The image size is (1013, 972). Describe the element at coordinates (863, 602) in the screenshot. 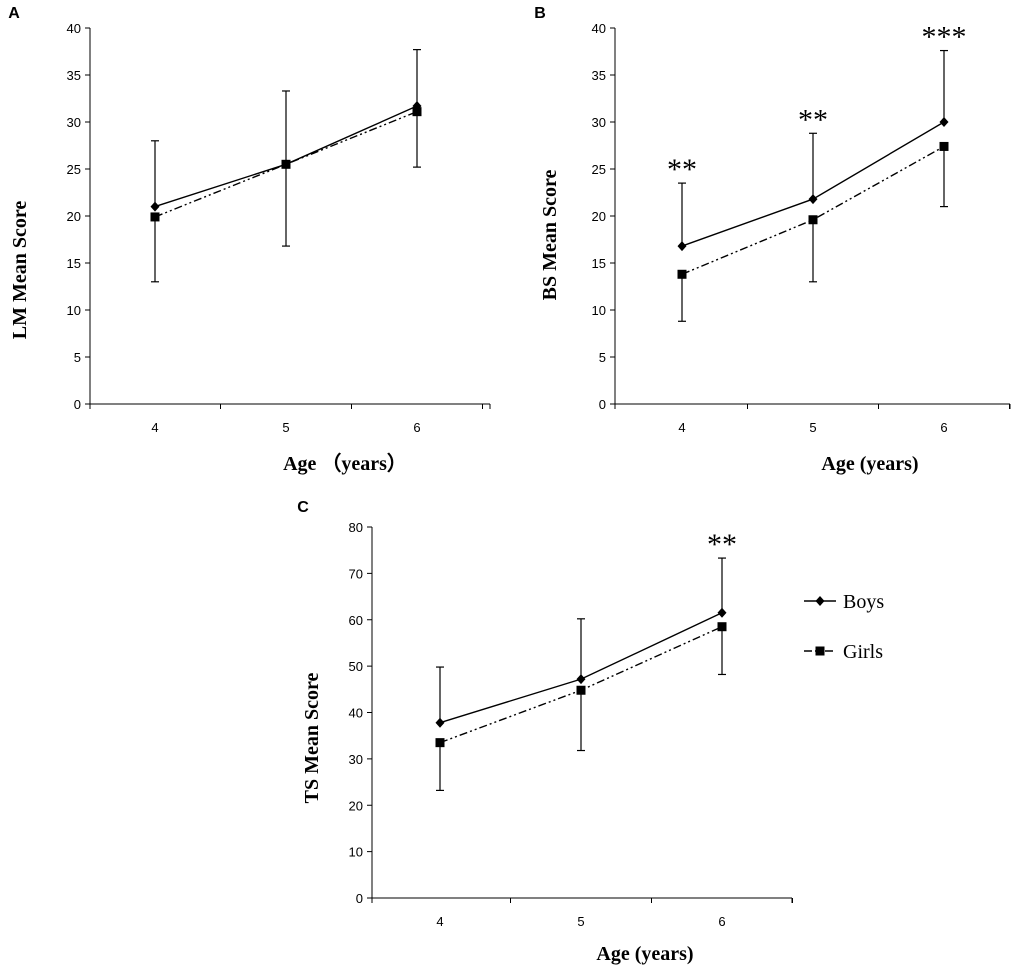

I see `legend-label: Boys` at that location.